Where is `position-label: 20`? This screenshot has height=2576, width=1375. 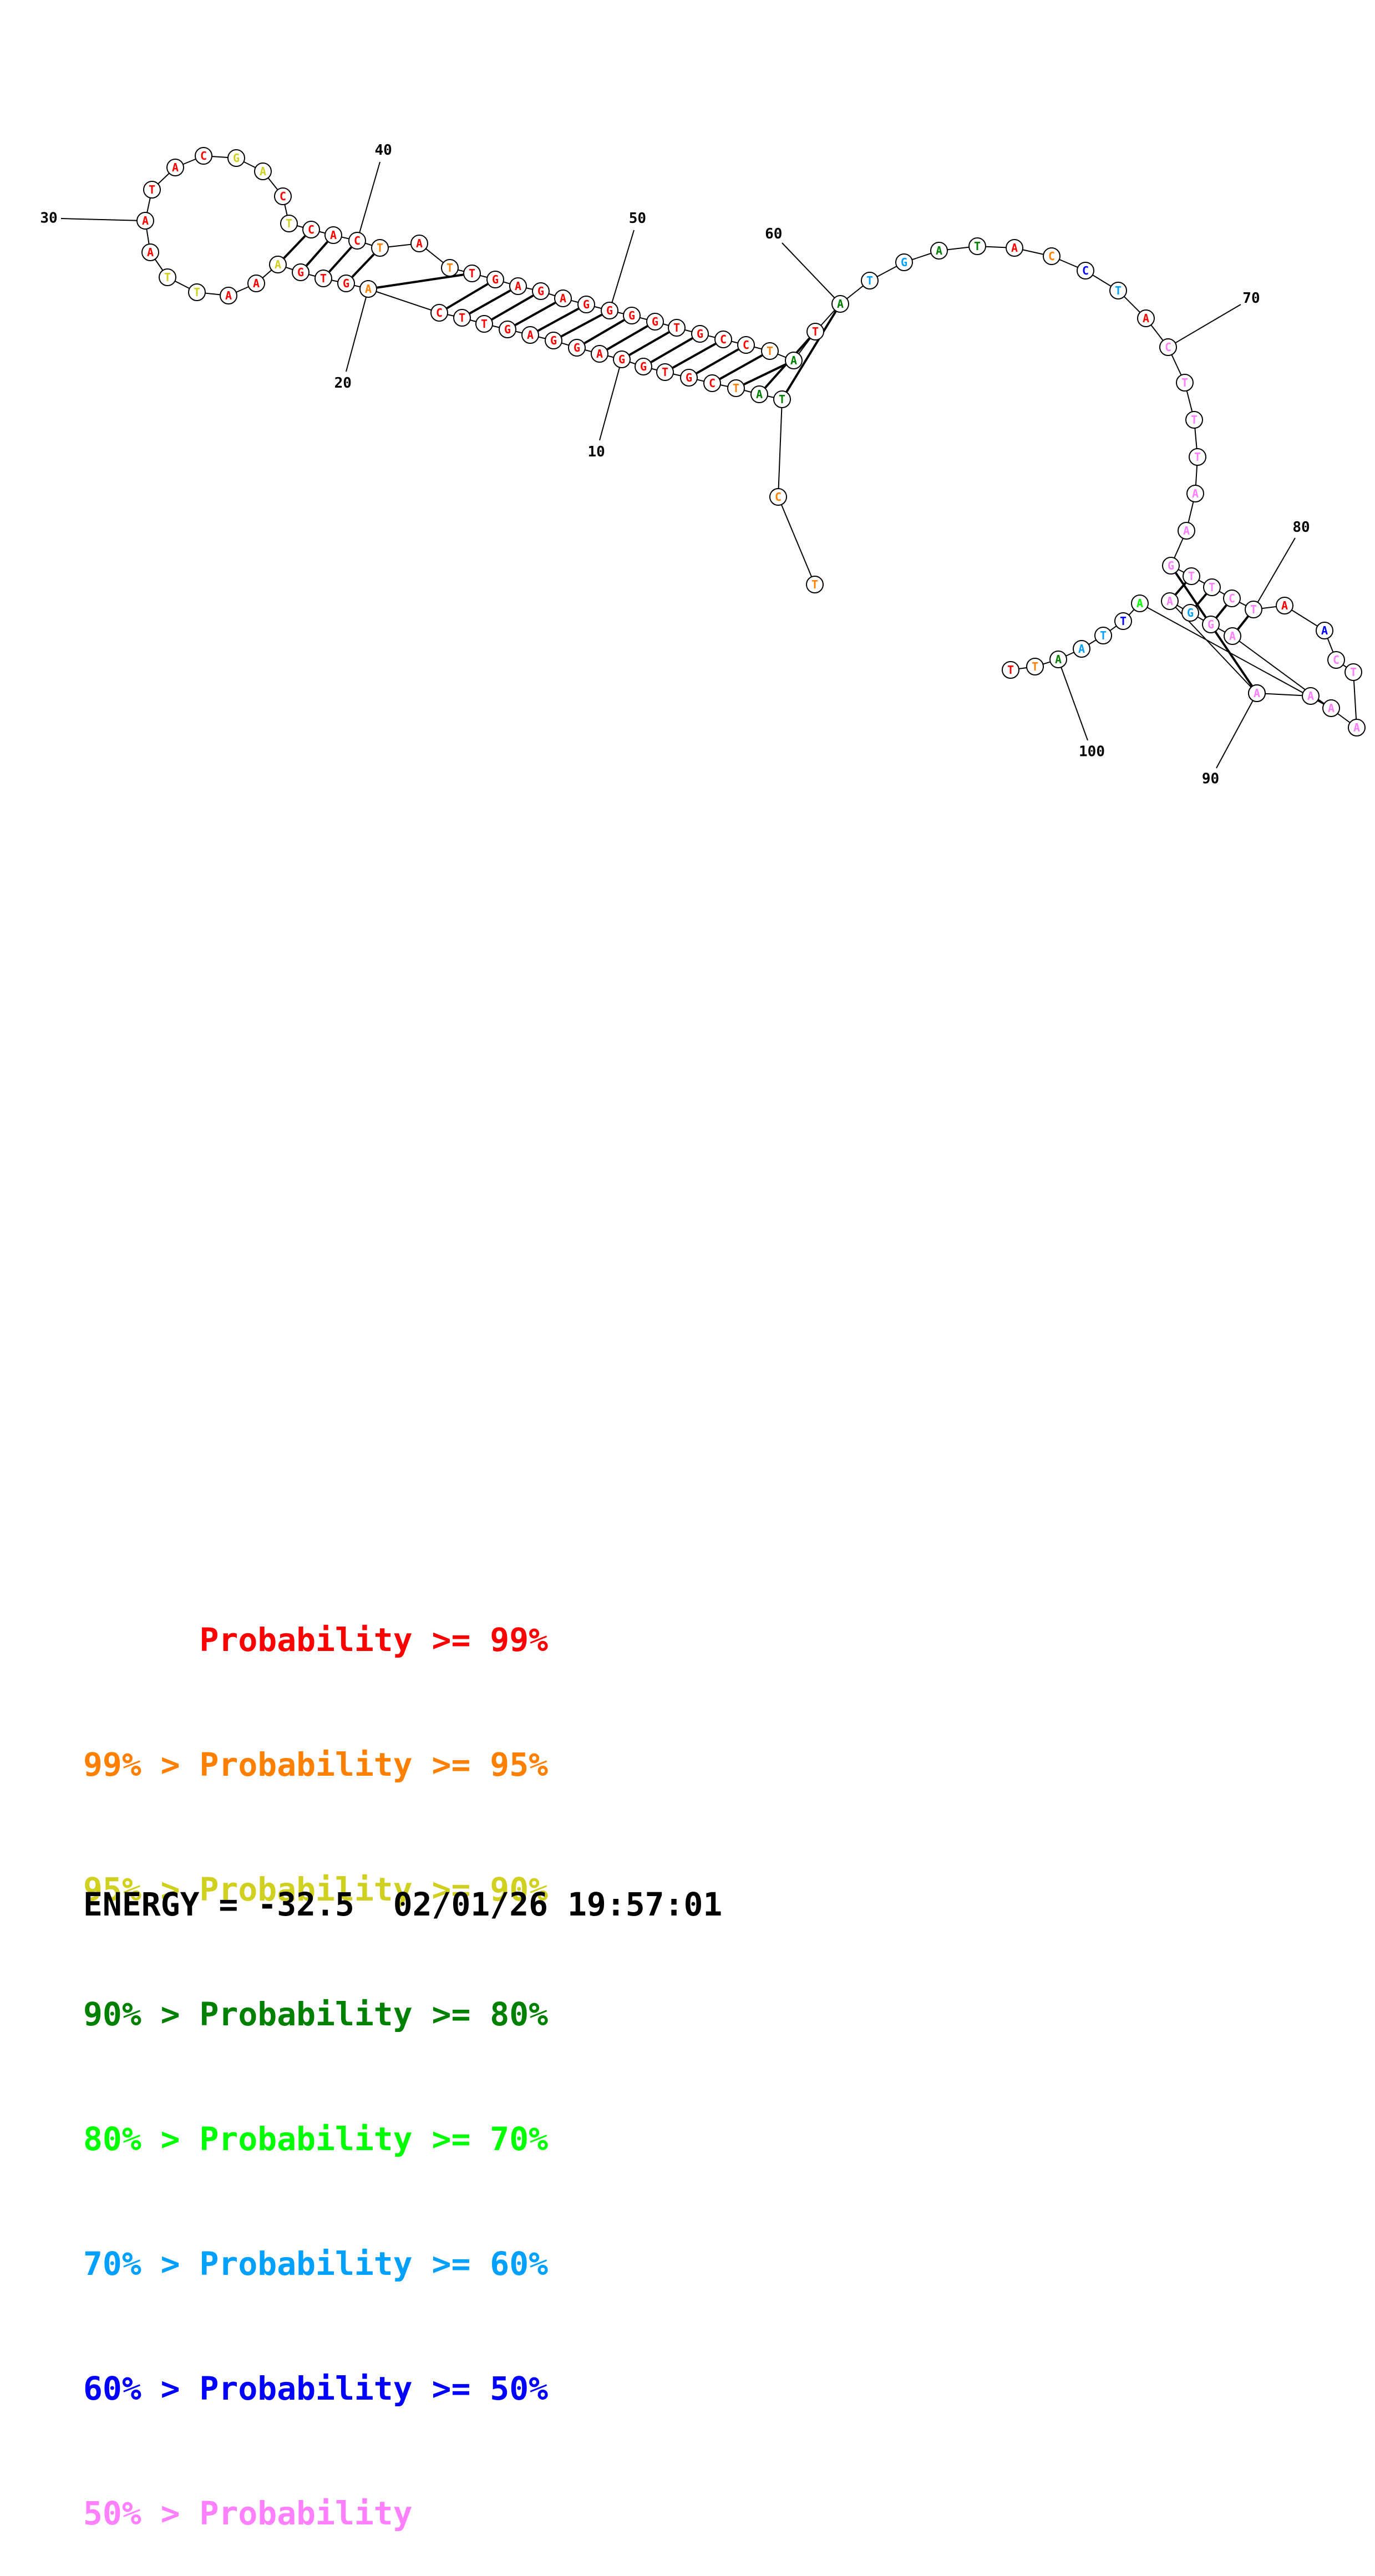 position-label: 20 is located at coordinates (343, 383).